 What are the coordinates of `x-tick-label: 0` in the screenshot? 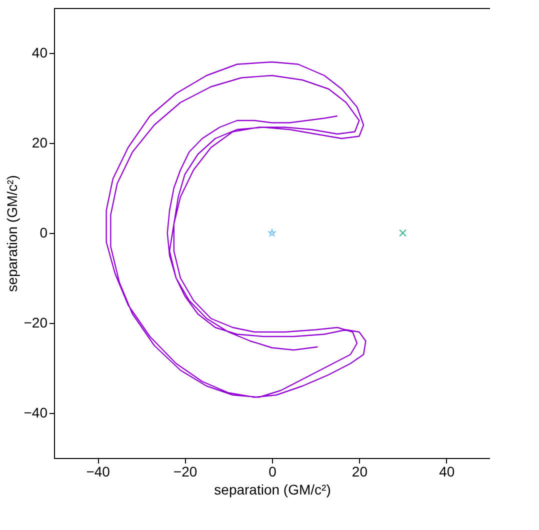 It's located at (272, 472).